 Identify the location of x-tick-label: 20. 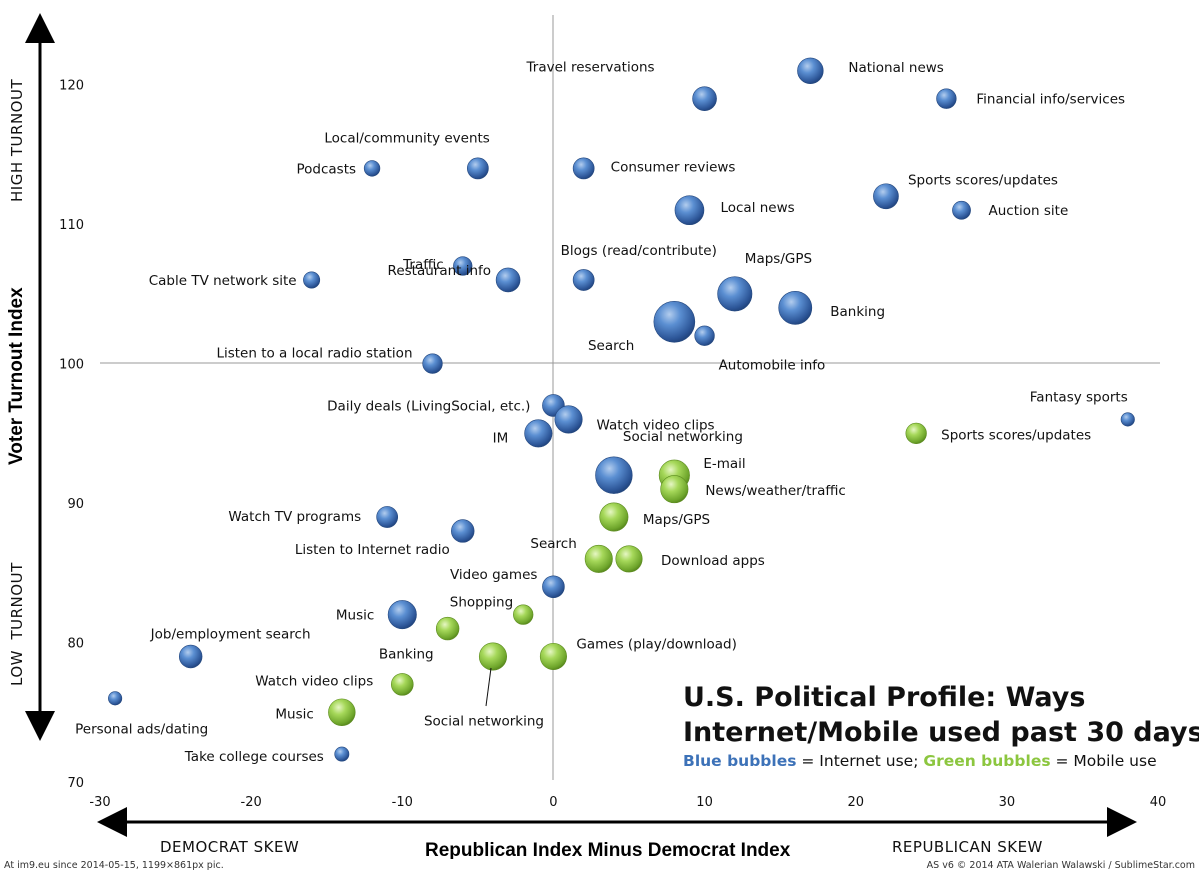
(855, 802).